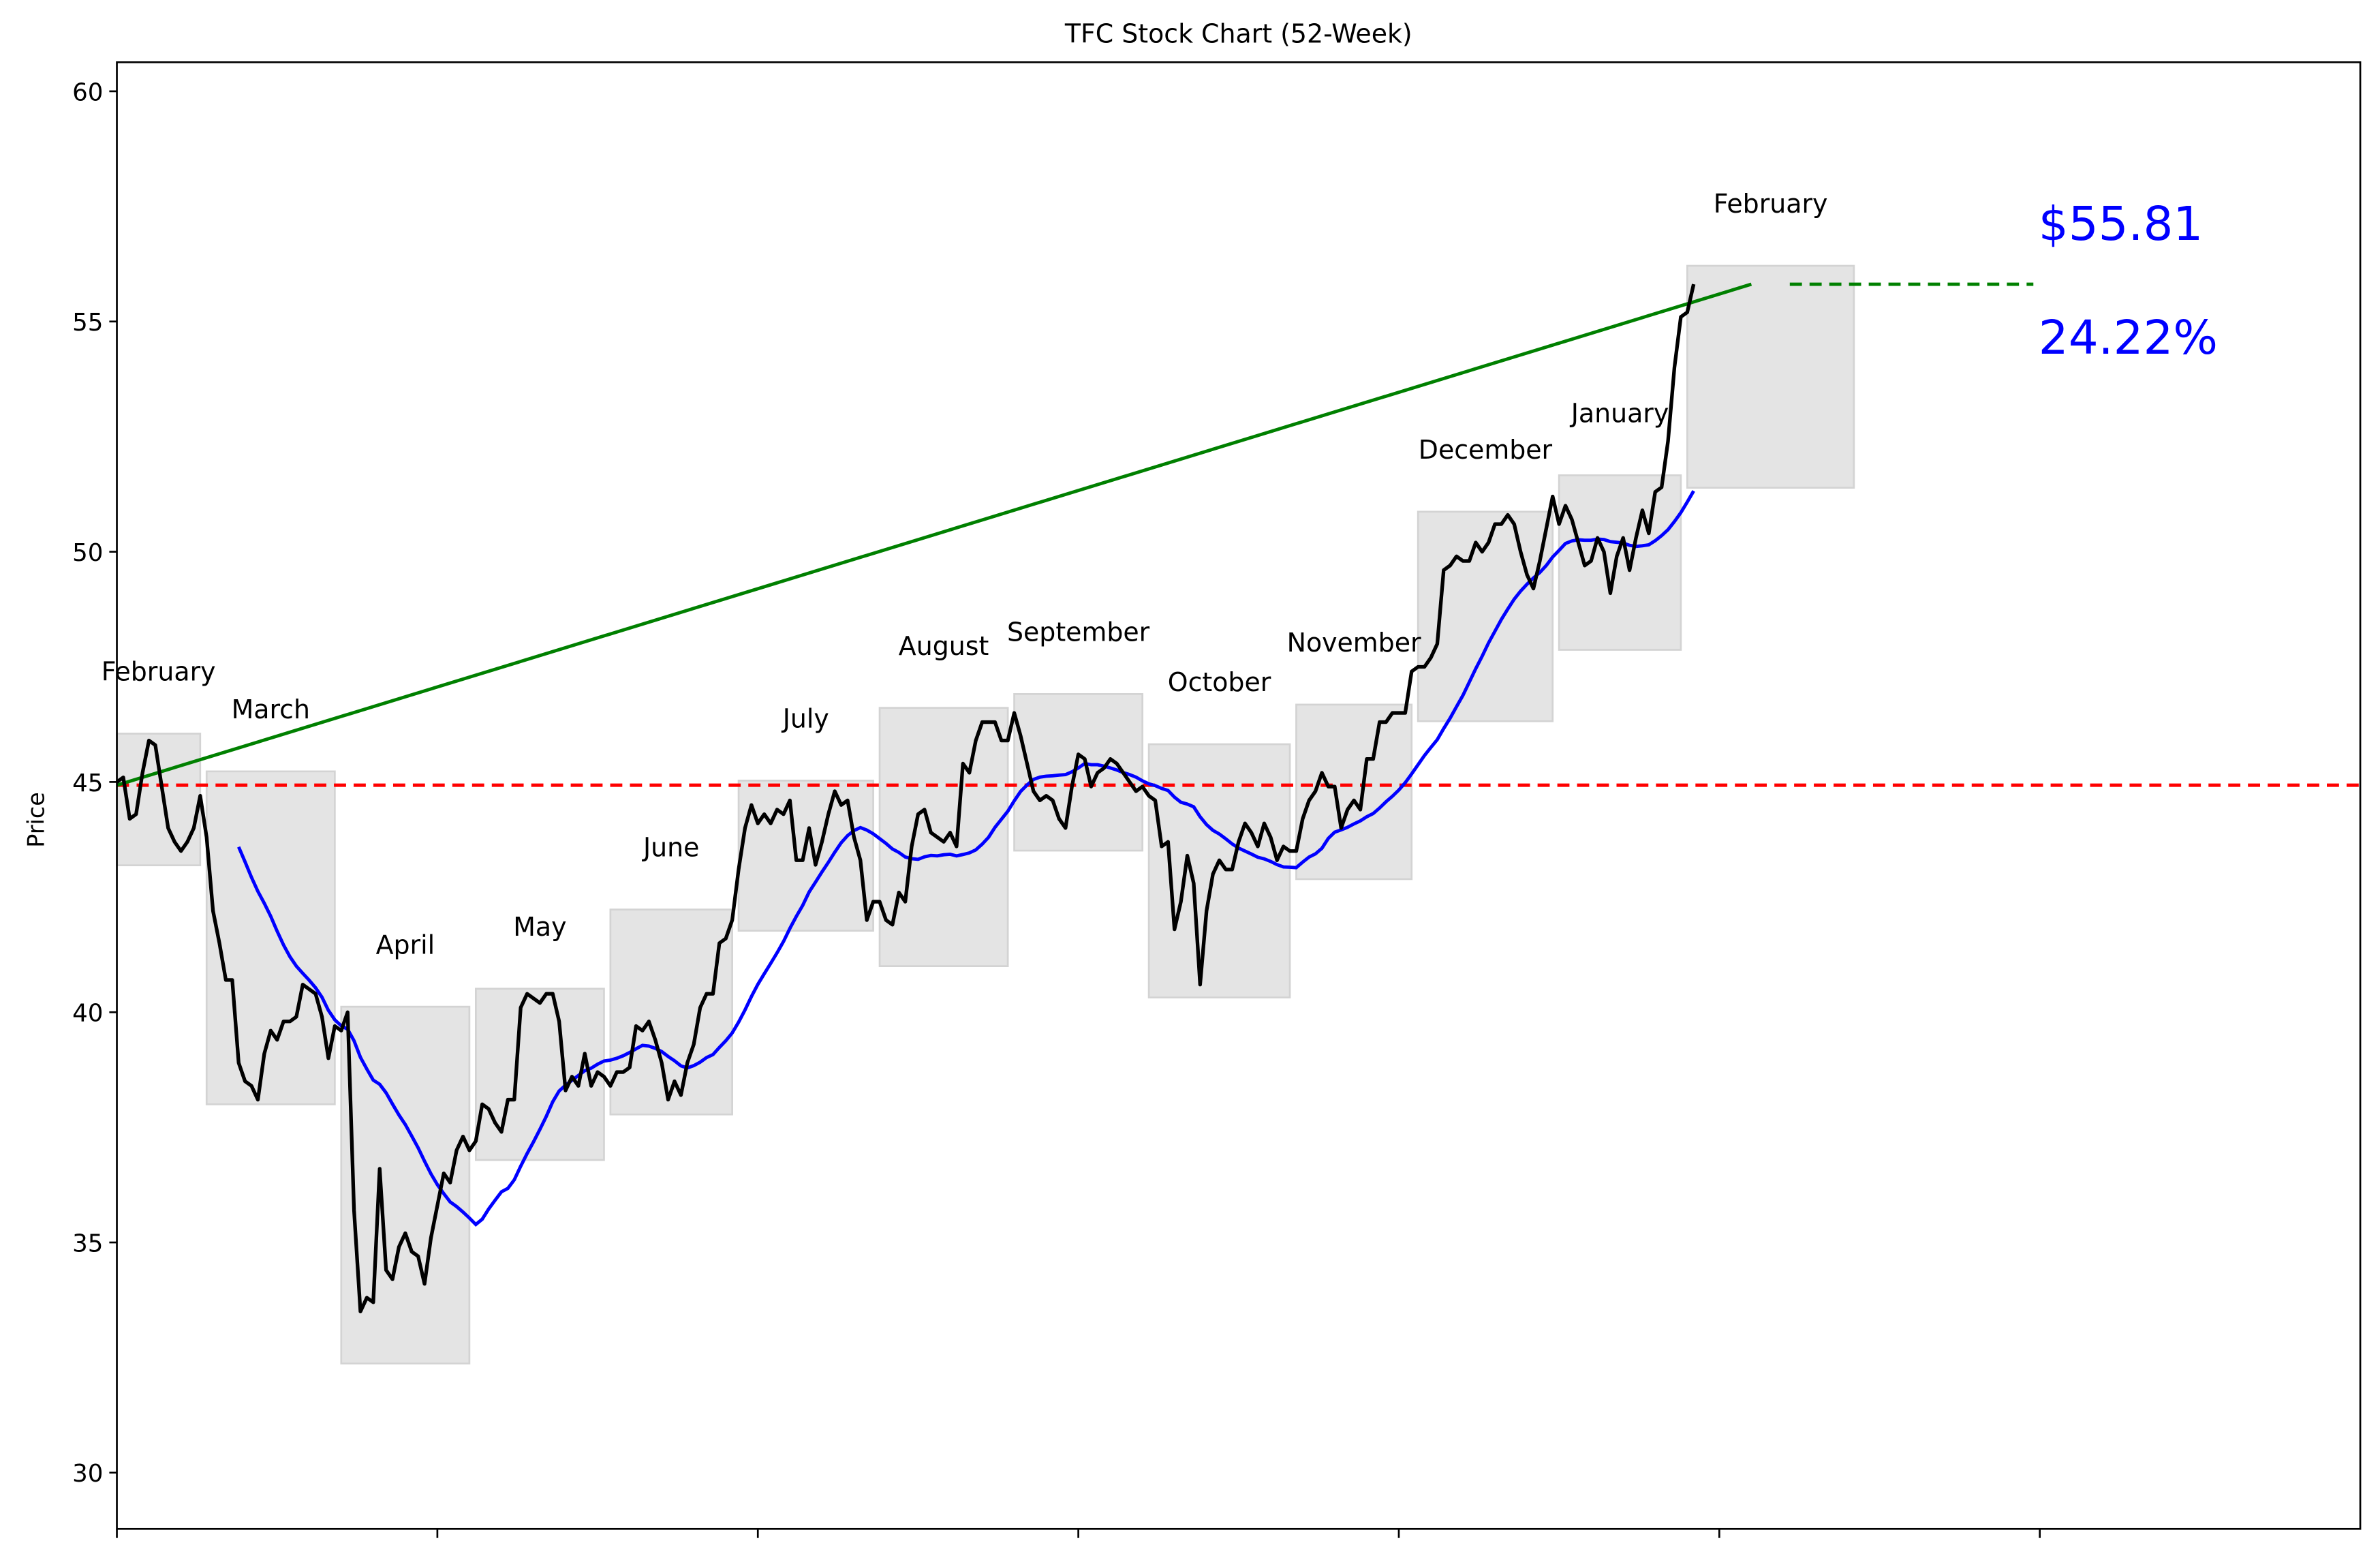 The height and width of the screenshot is (1560, 2380). What do you see at coordinates (670, 848) in the screenshot?
I see `month-label: June` at bounding box center [670, 848].